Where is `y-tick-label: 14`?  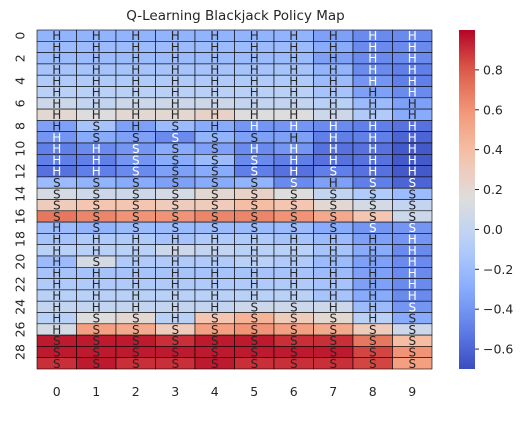 y-tick-label: 14 is located at coordinates (20, 194).